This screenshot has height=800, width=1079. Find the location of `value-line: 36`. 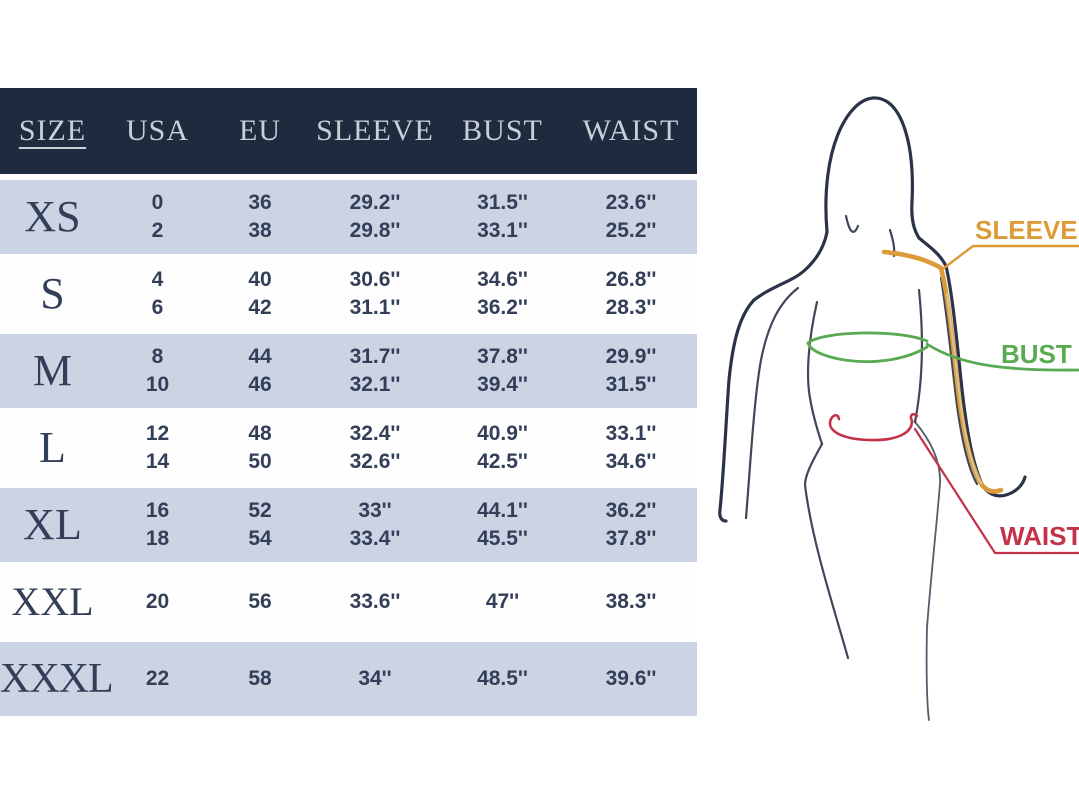

value-line: 36 is located at coordinates (260, 202).